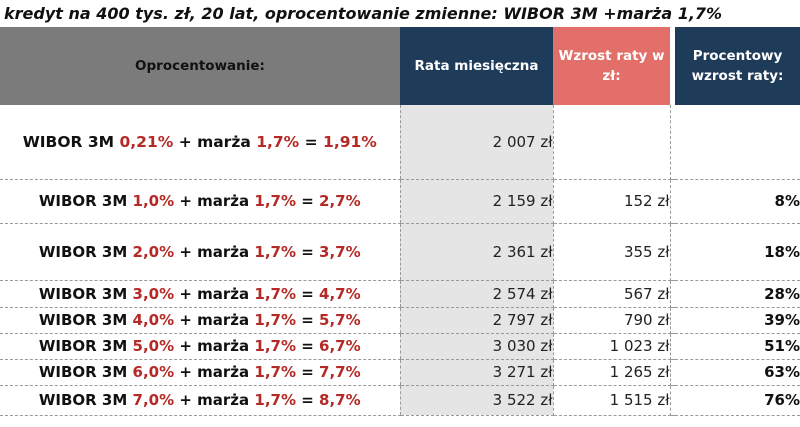 The image size is (800, 427). What do you see at coordinates (612, 201) in the screenshot?
I see `payment-increase: 152 zł` at bounding box center [612, 201].